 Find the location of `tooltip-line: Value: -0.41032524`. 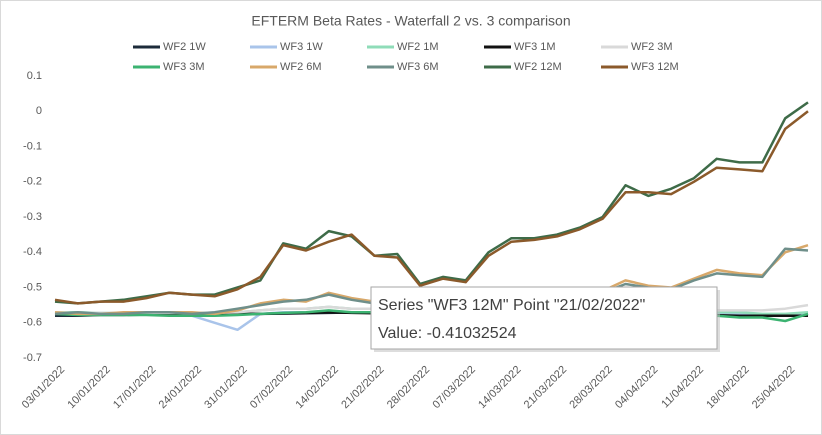

tooltip-line: Value: -0.41032524 is located at coordinates (447, 333).